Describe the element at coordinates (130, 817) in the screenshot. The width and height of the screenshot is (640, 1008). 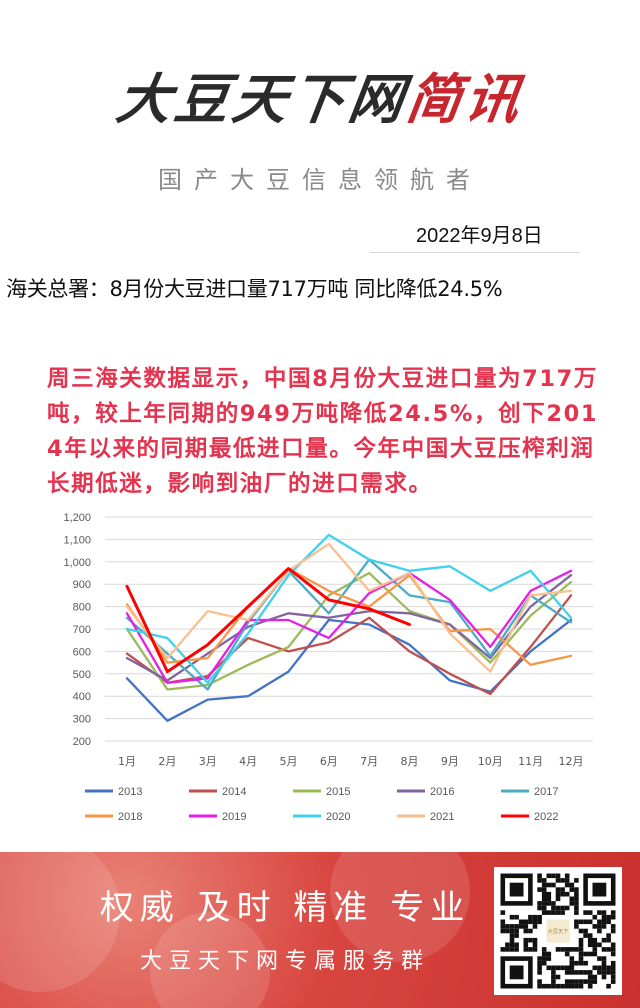
I see `legend-label-2018: 2018` at that location.